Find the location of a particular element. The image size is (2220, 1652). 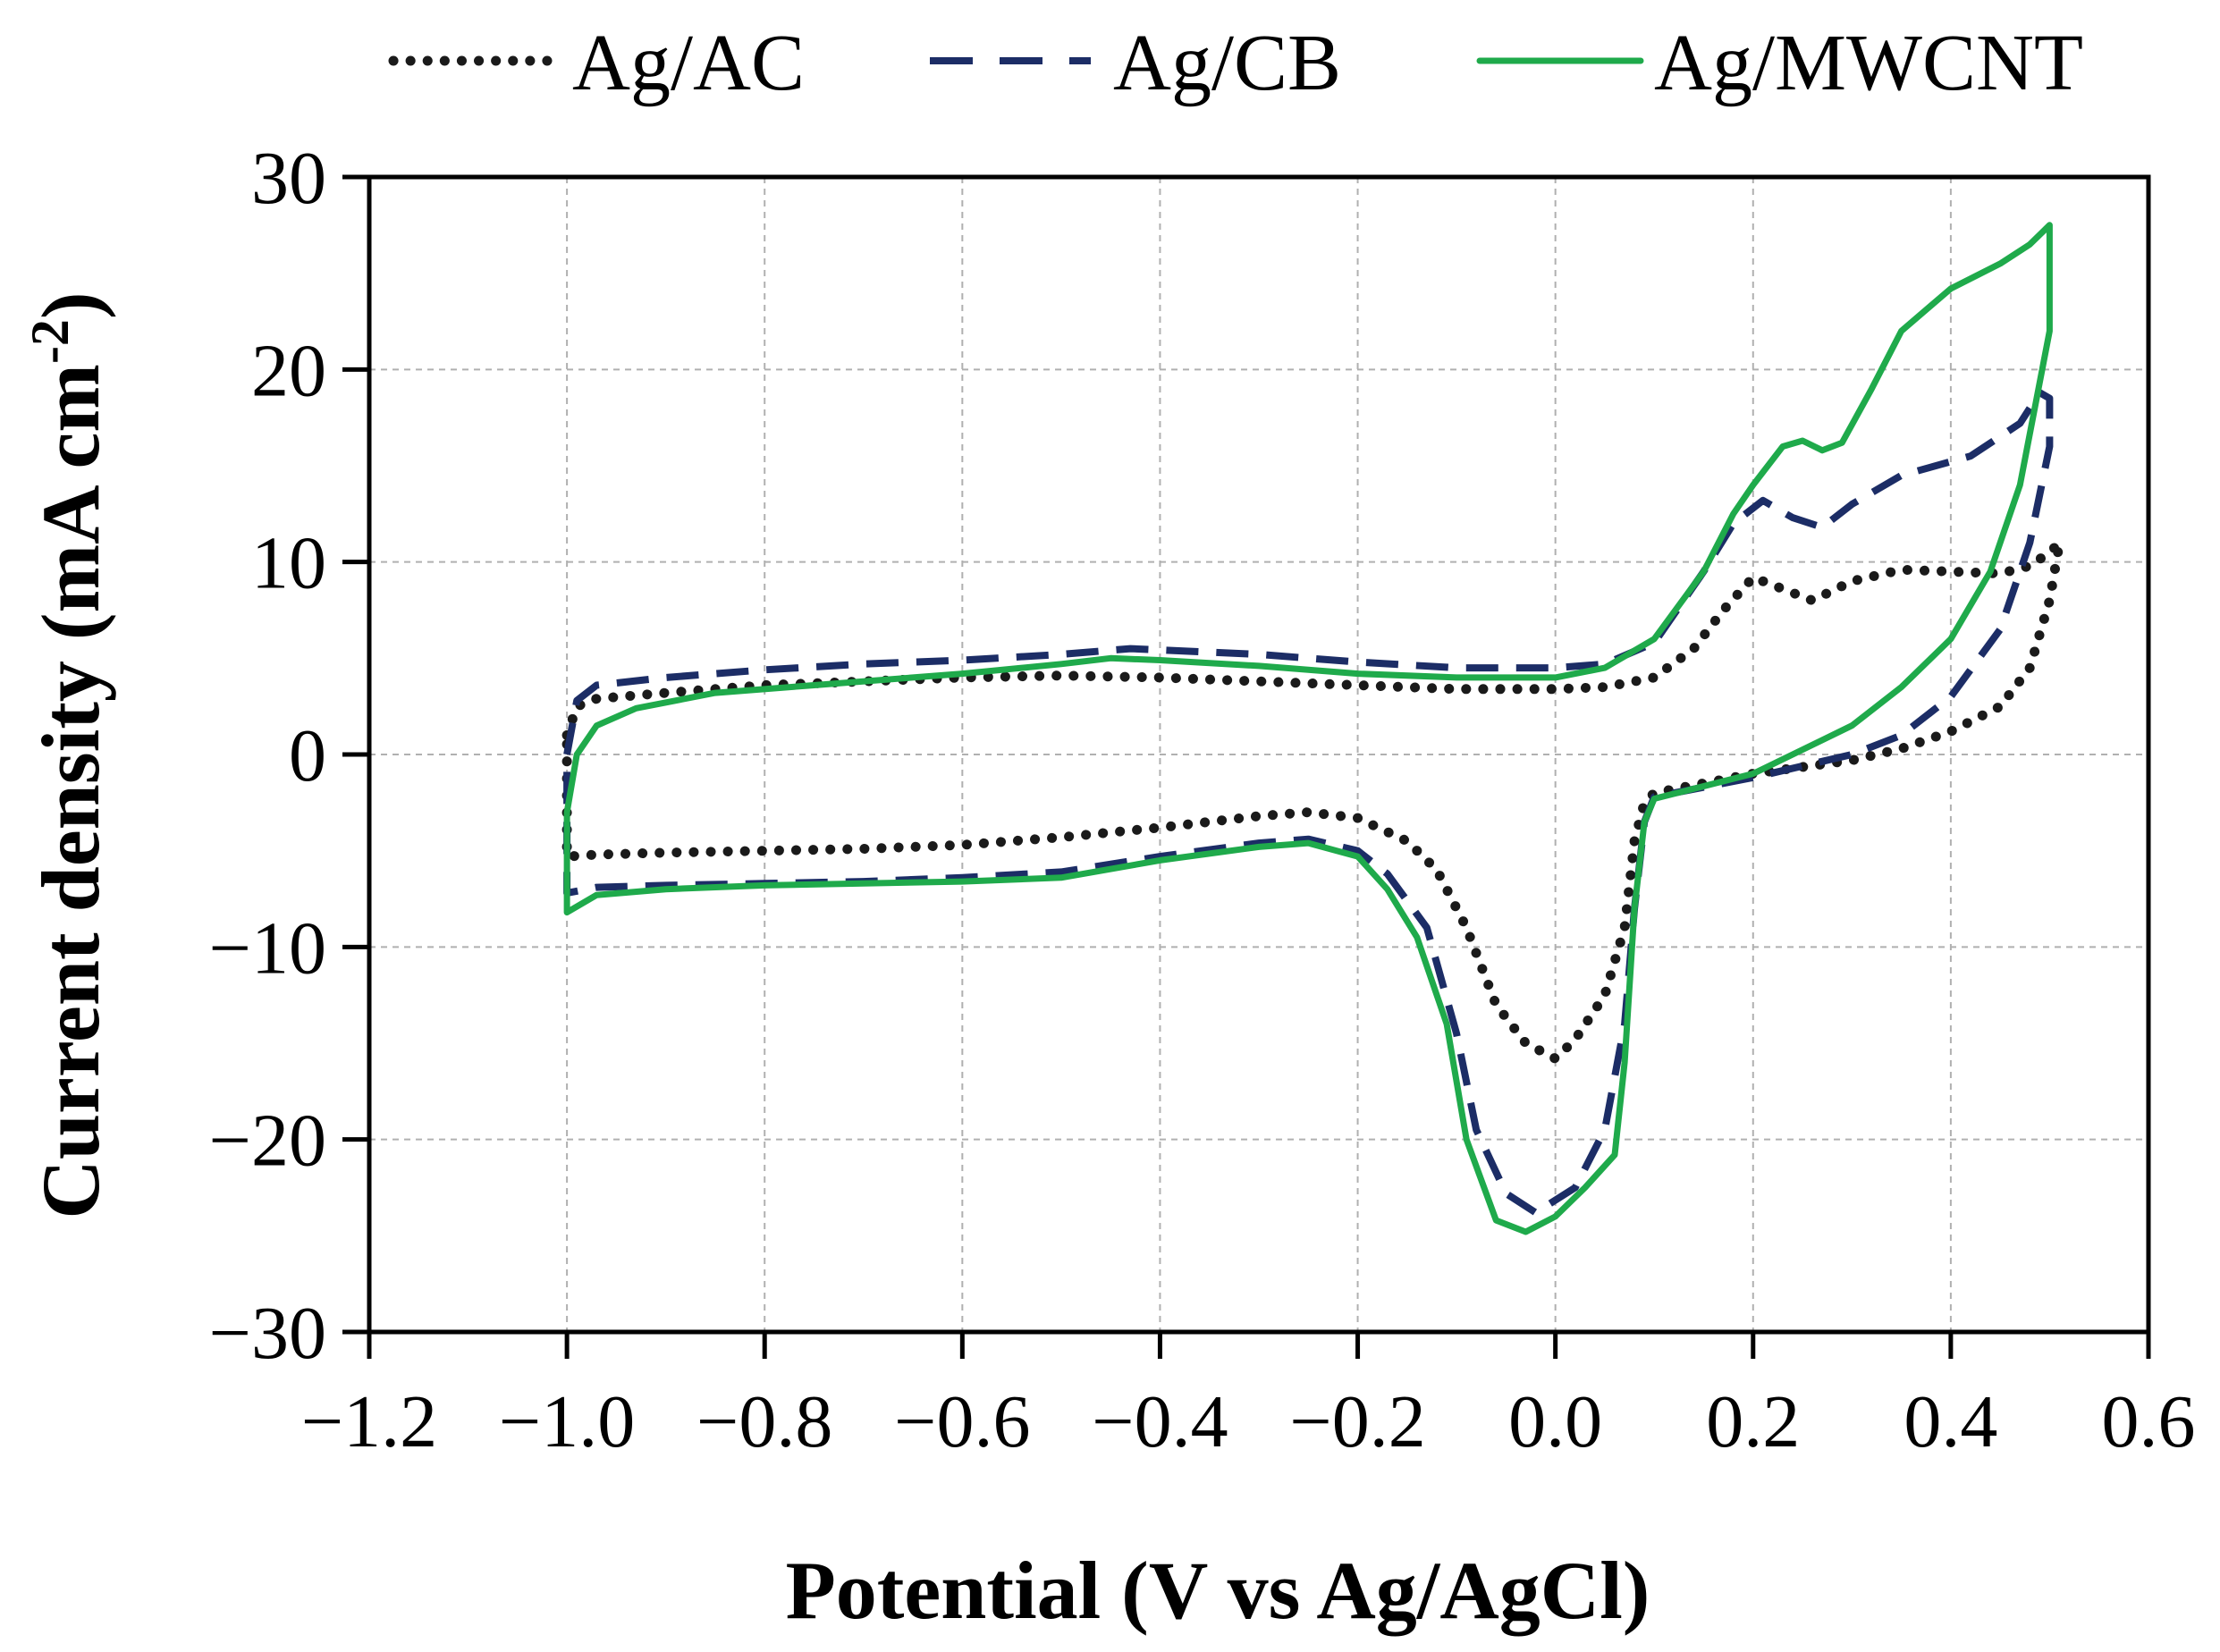

x-axis-ticks: −1.2 −1.0 −0.8 −0.6 −0.4 −0.2 0.0 0.2 0.4 0.6 is located at coordinates (1248, 1397).